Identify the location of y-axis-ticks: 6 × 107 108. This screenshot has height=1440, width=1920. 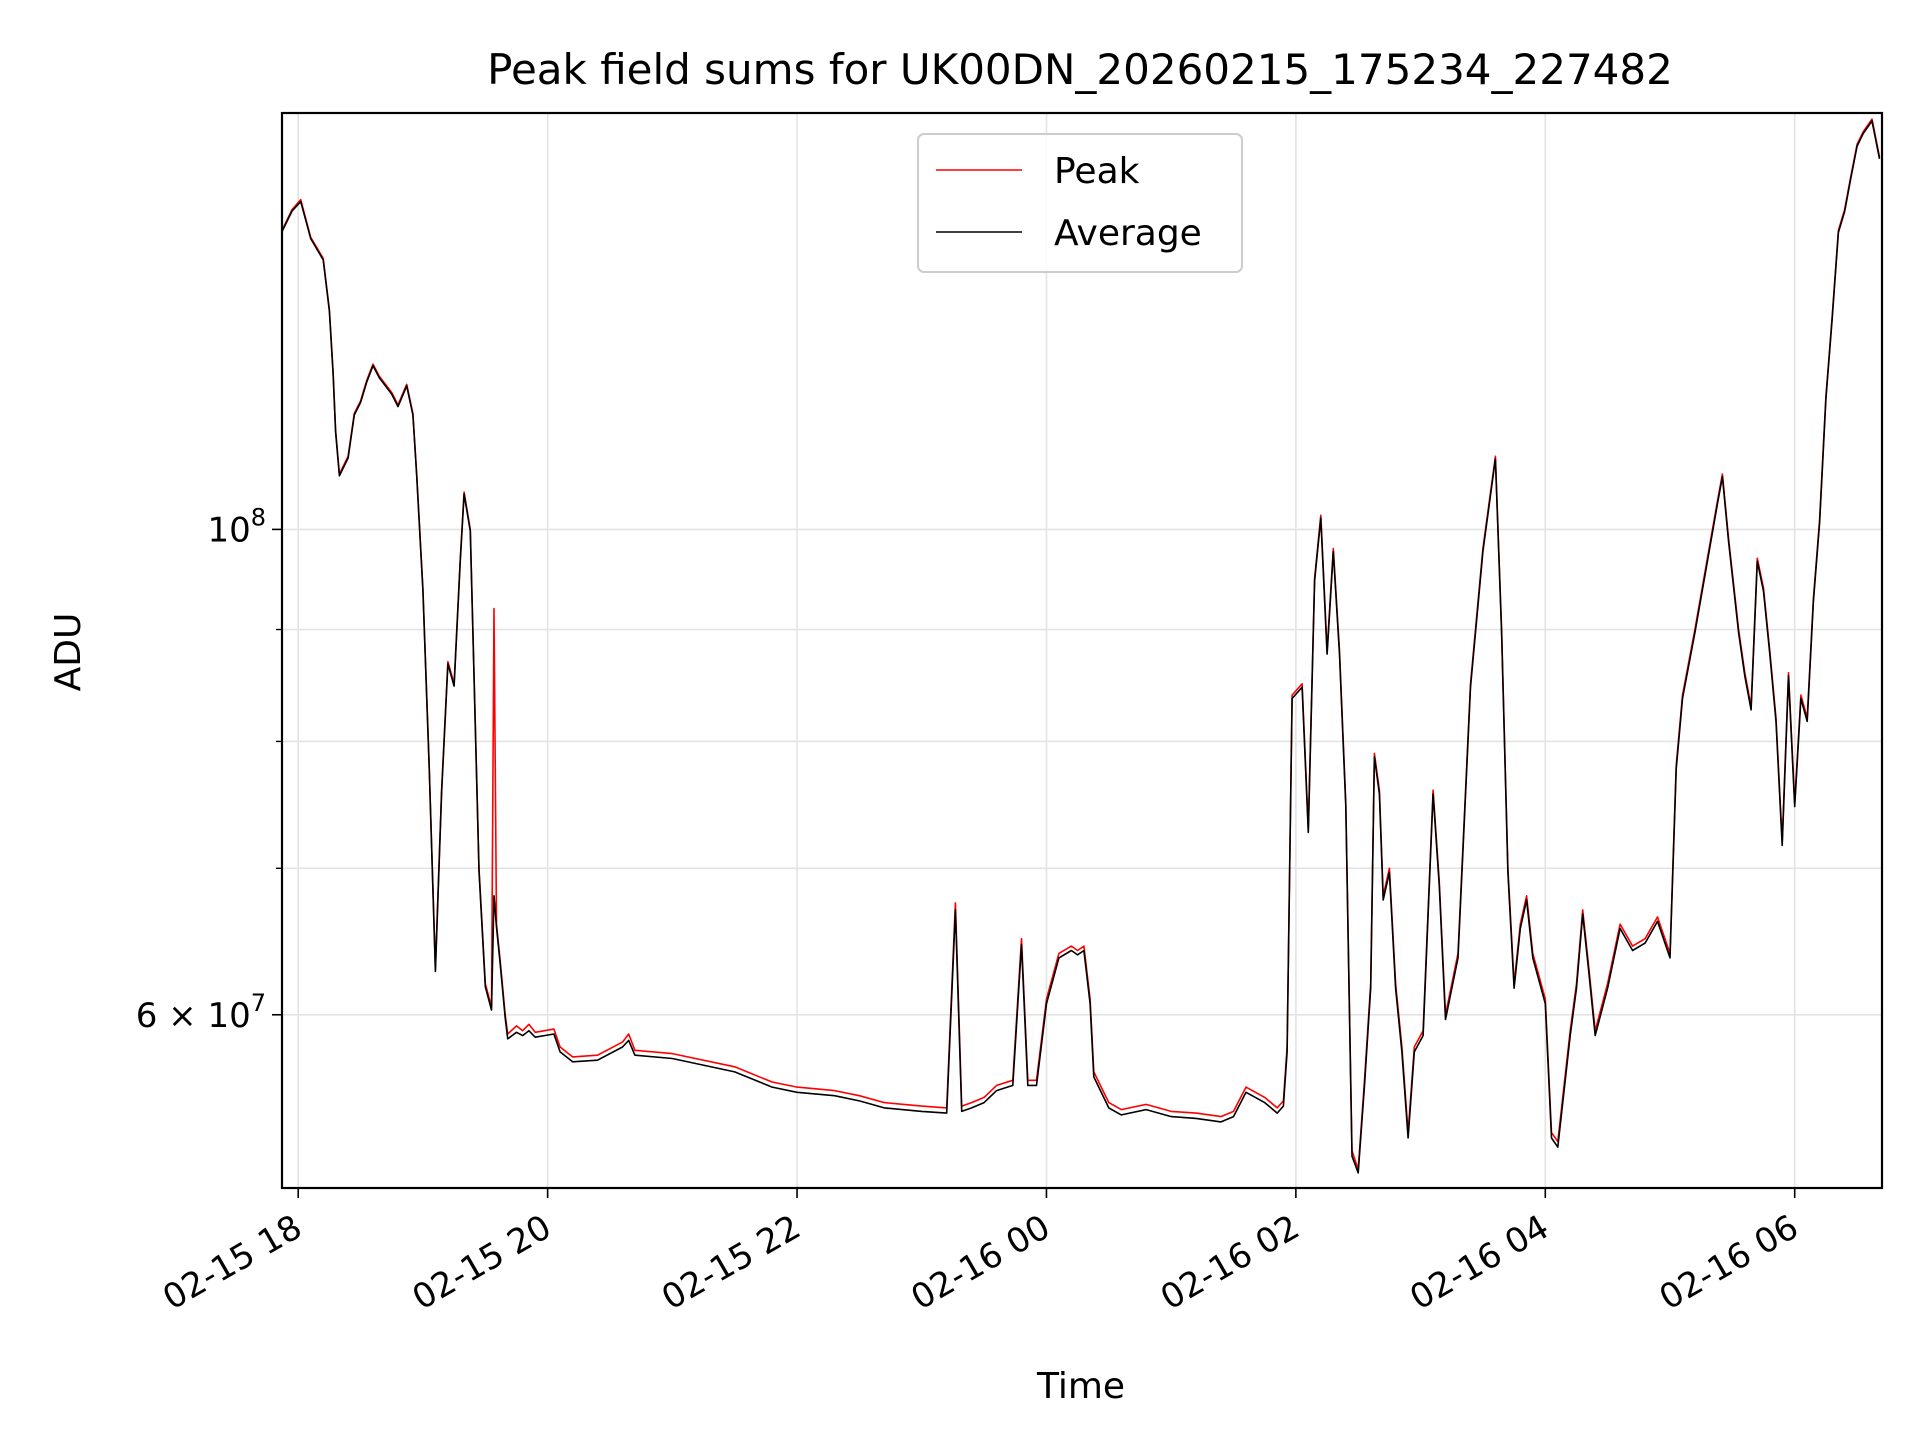
(209, 769).